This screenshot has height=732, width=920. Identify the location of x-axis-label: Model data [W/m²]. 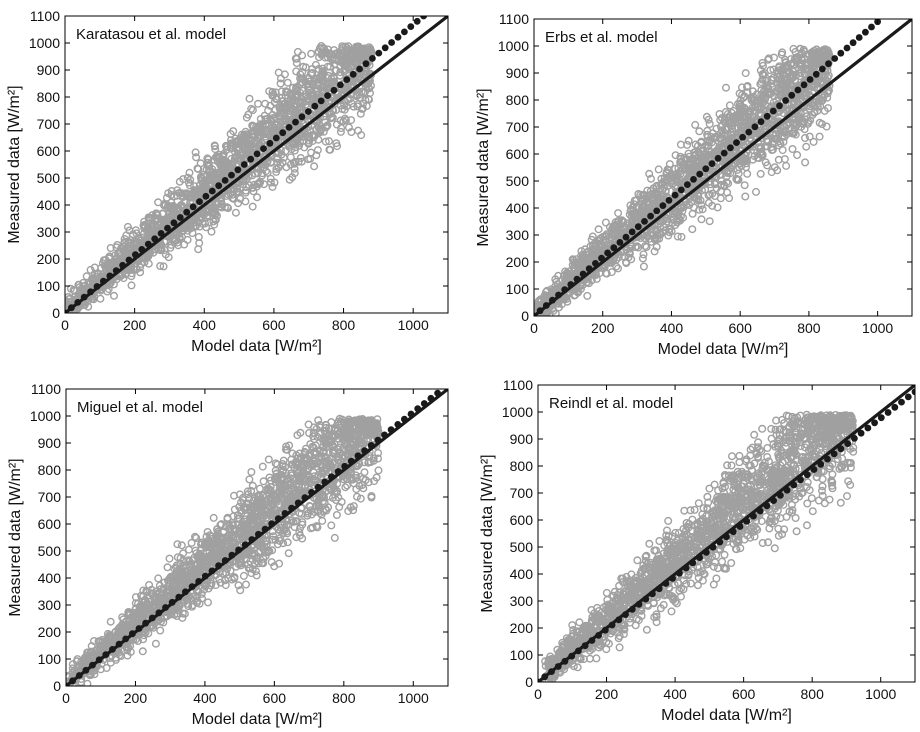
(256, 346).